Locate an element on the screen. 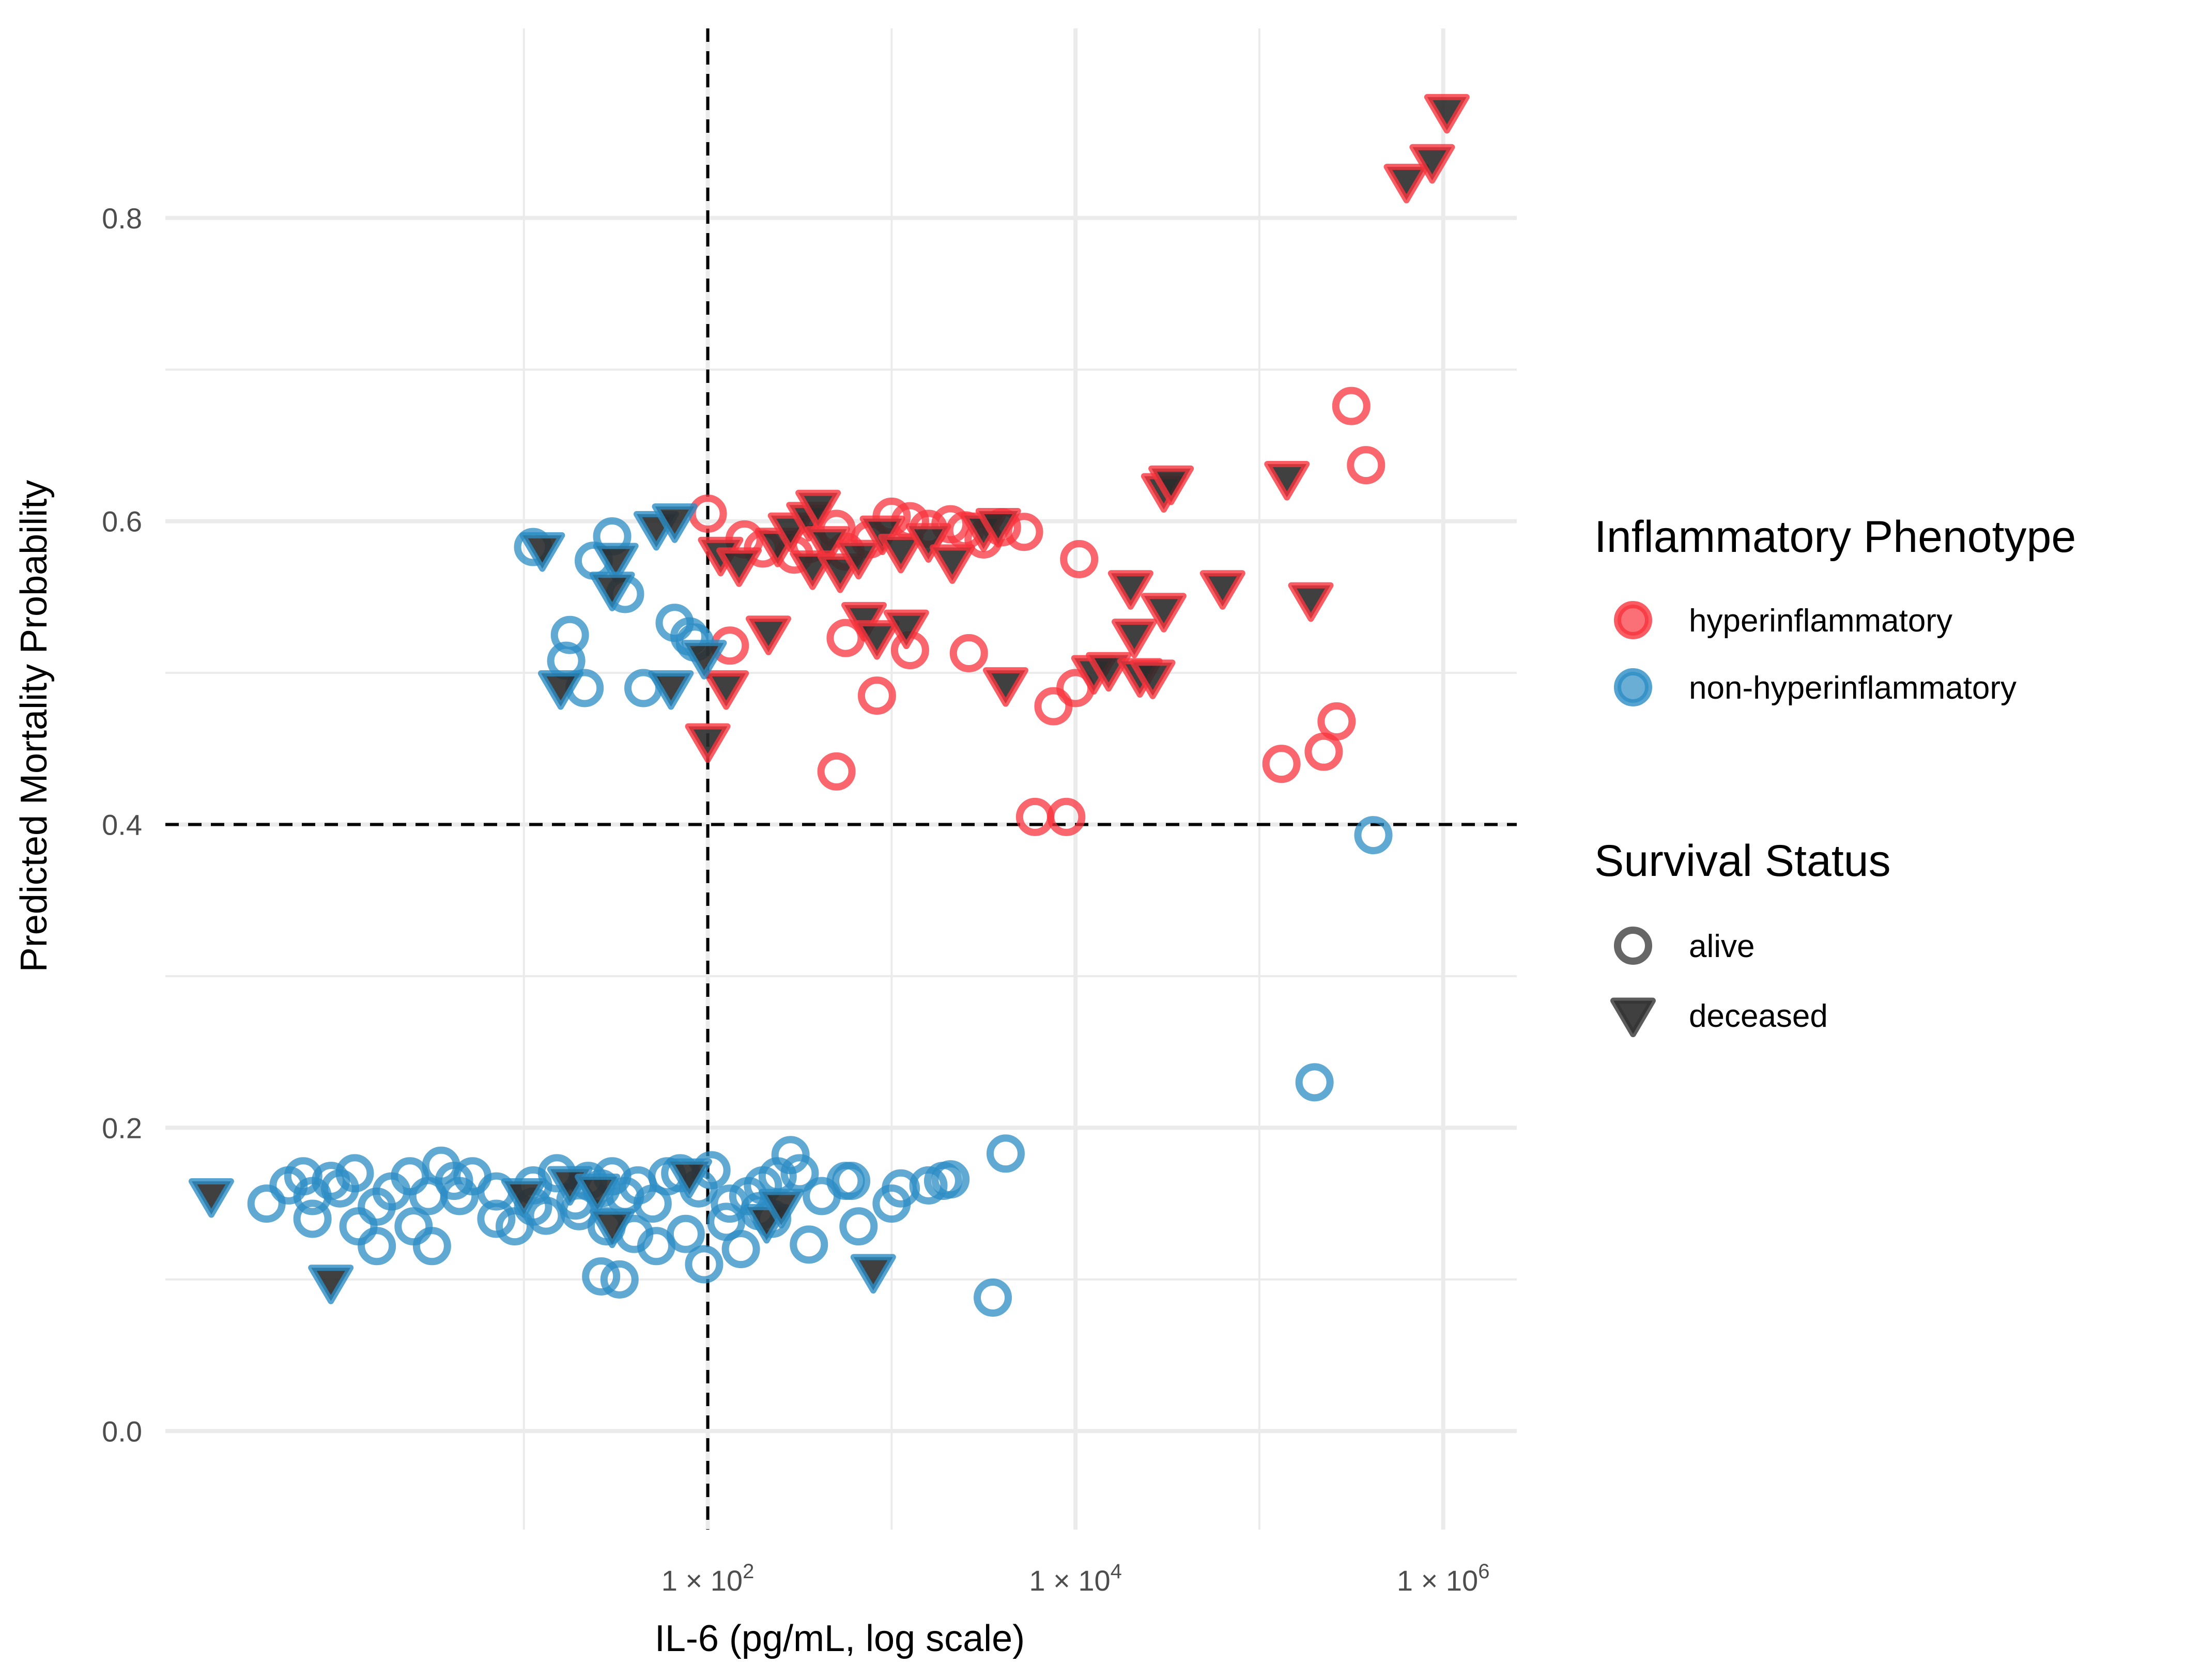 This screenshot has height=1680, width=2201. x-axis-title: IL-6 (pg/mL, log scale) is located at coordinates (840, 1638).